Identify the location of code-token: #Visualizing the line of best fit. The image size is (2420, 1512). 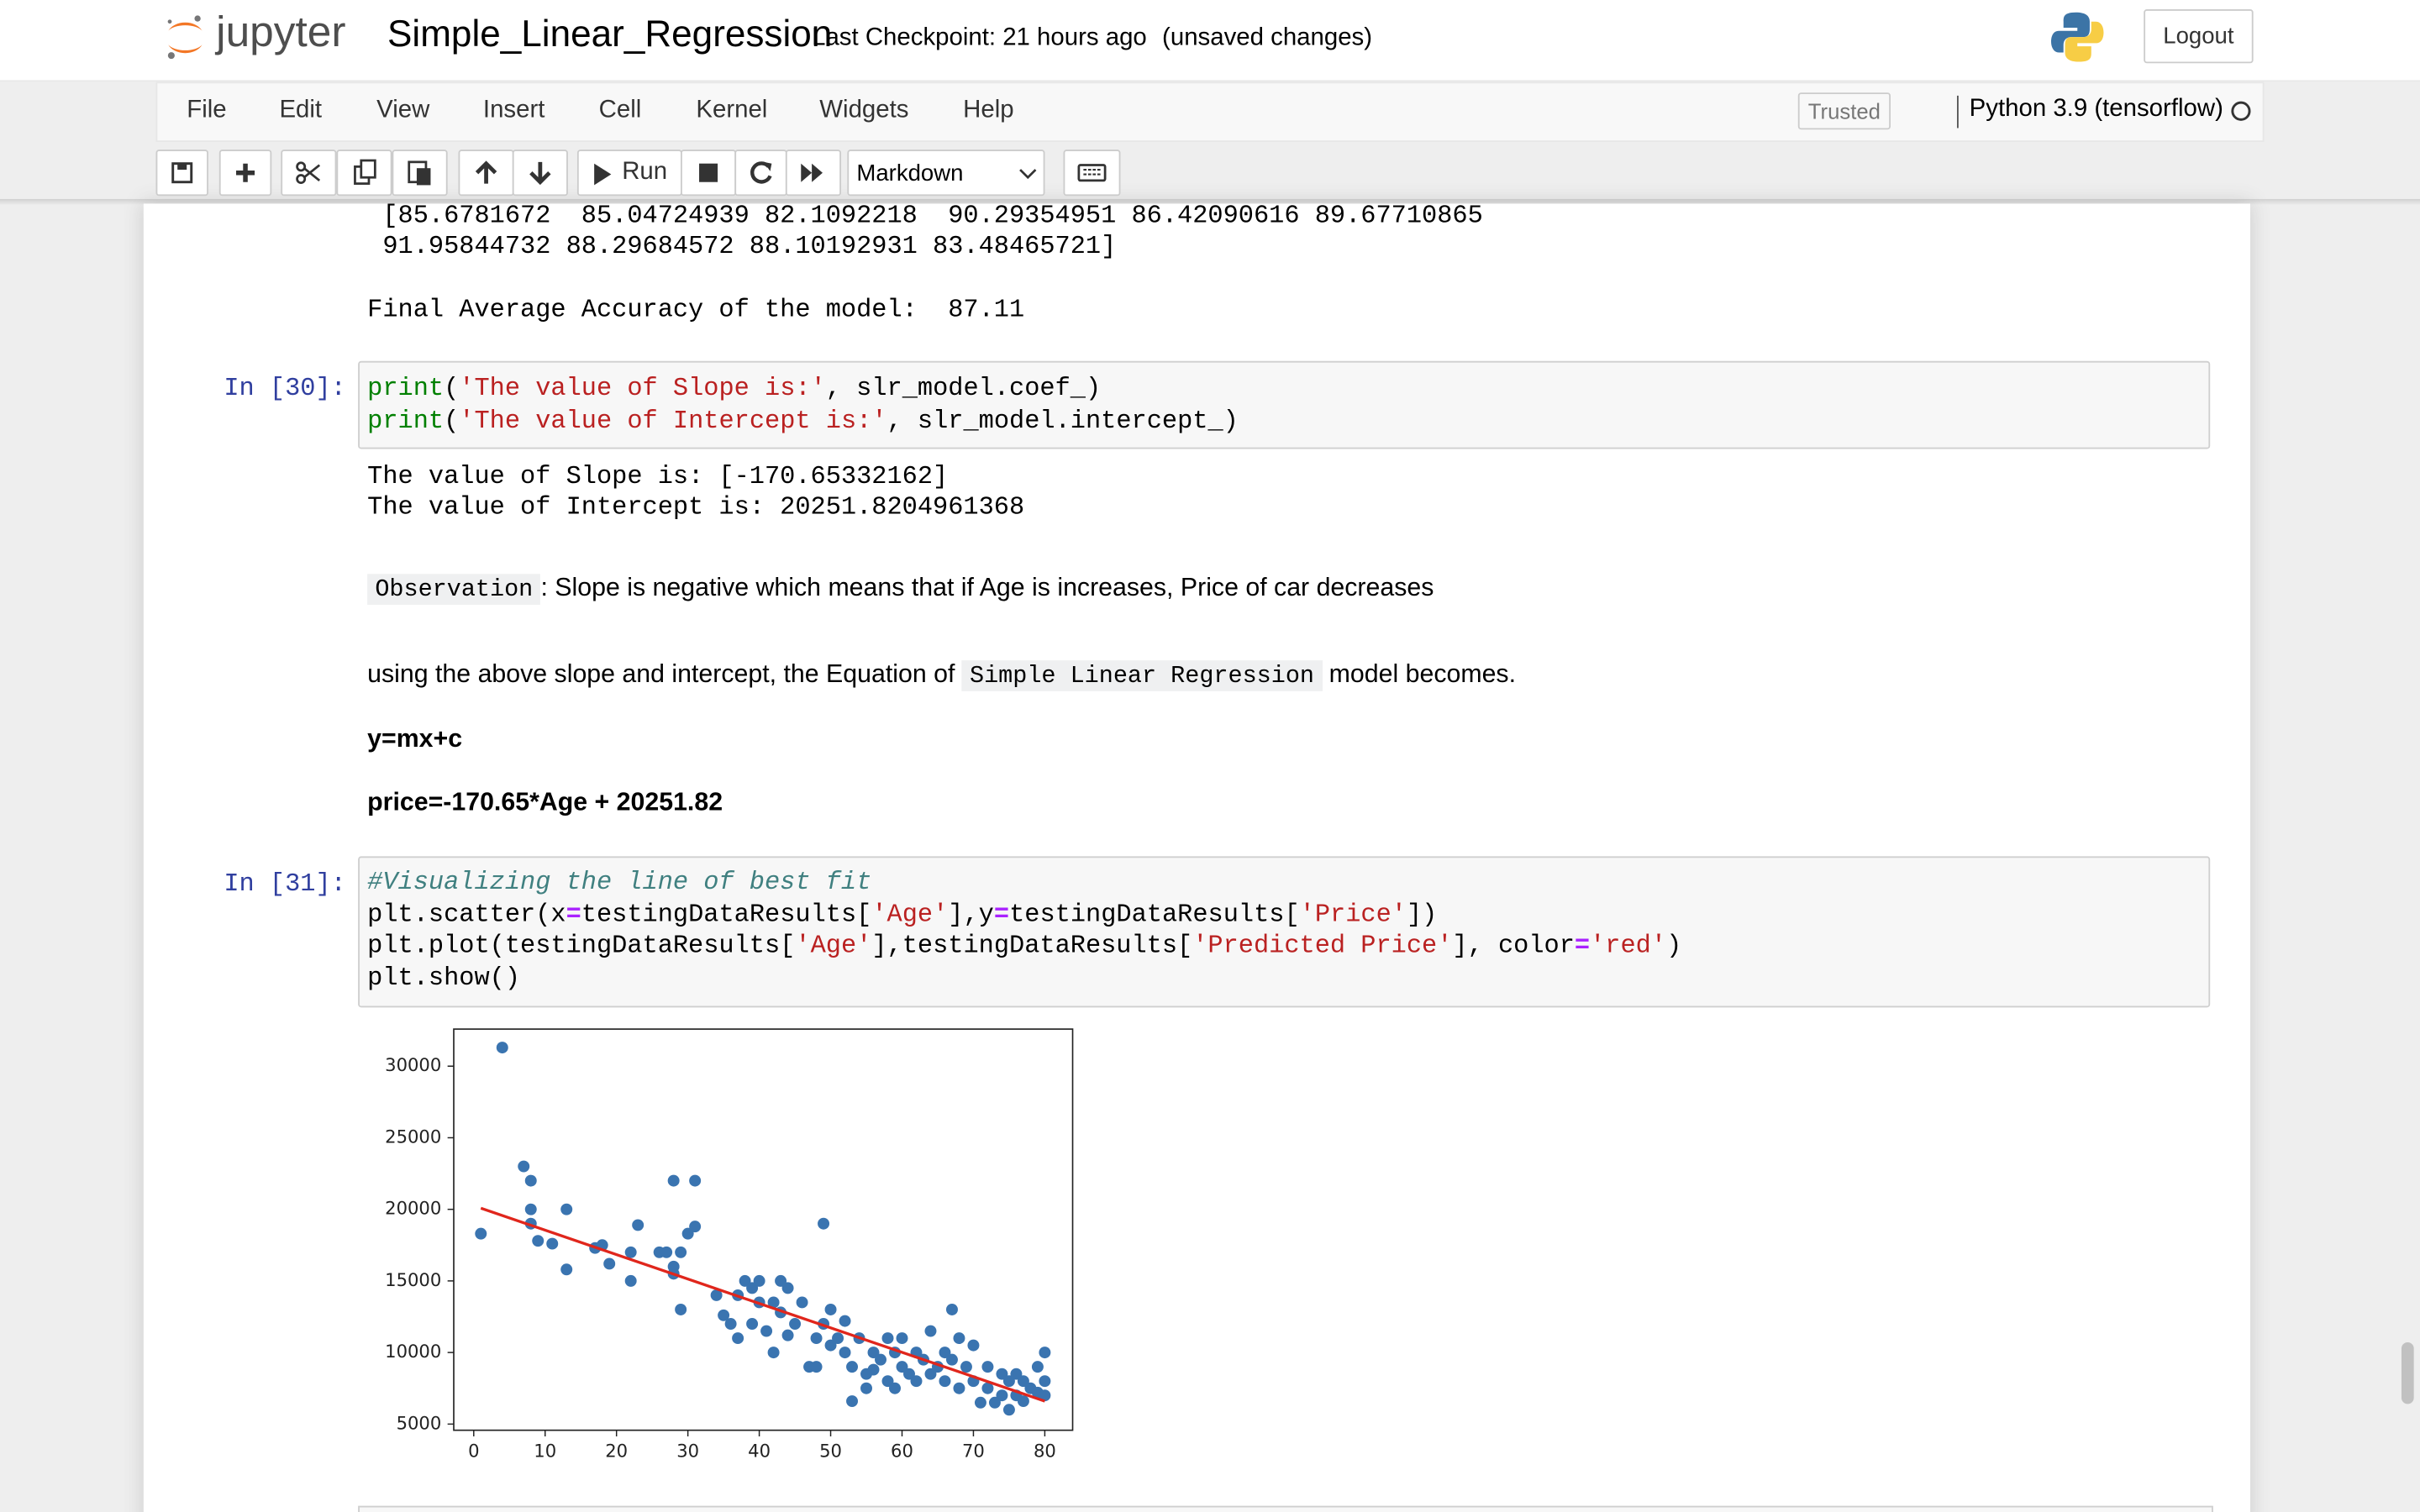
(619, 882).